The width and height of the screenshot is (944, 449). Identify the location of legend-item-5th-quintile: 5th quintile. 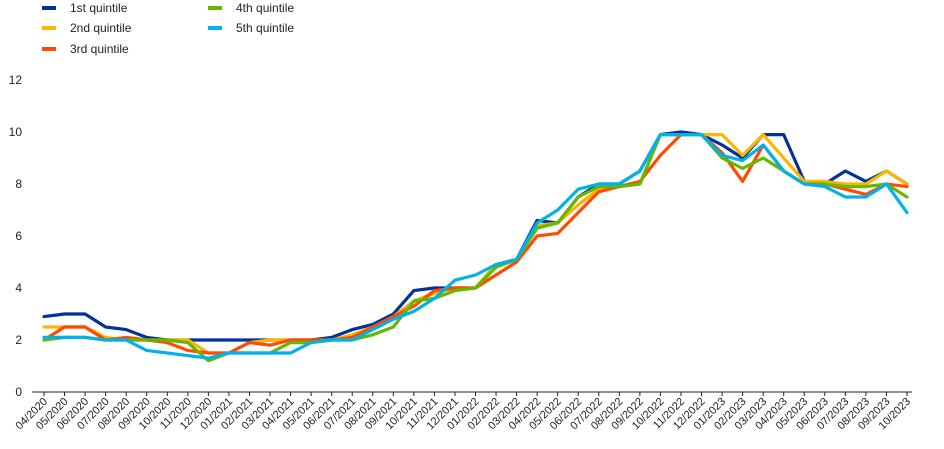
(251, 28).